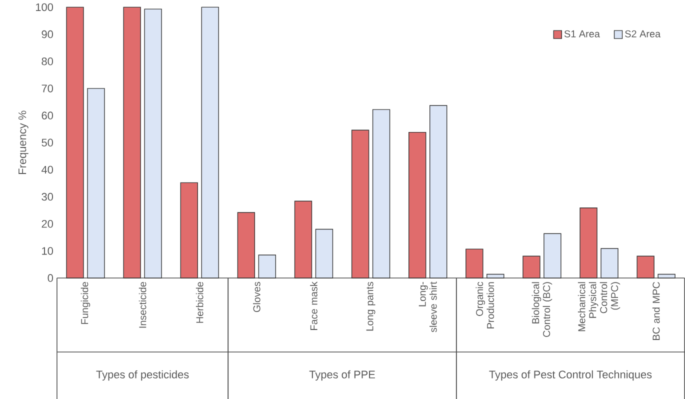  I want to click on y-axis-title: Frequency %, so click(23, 142).